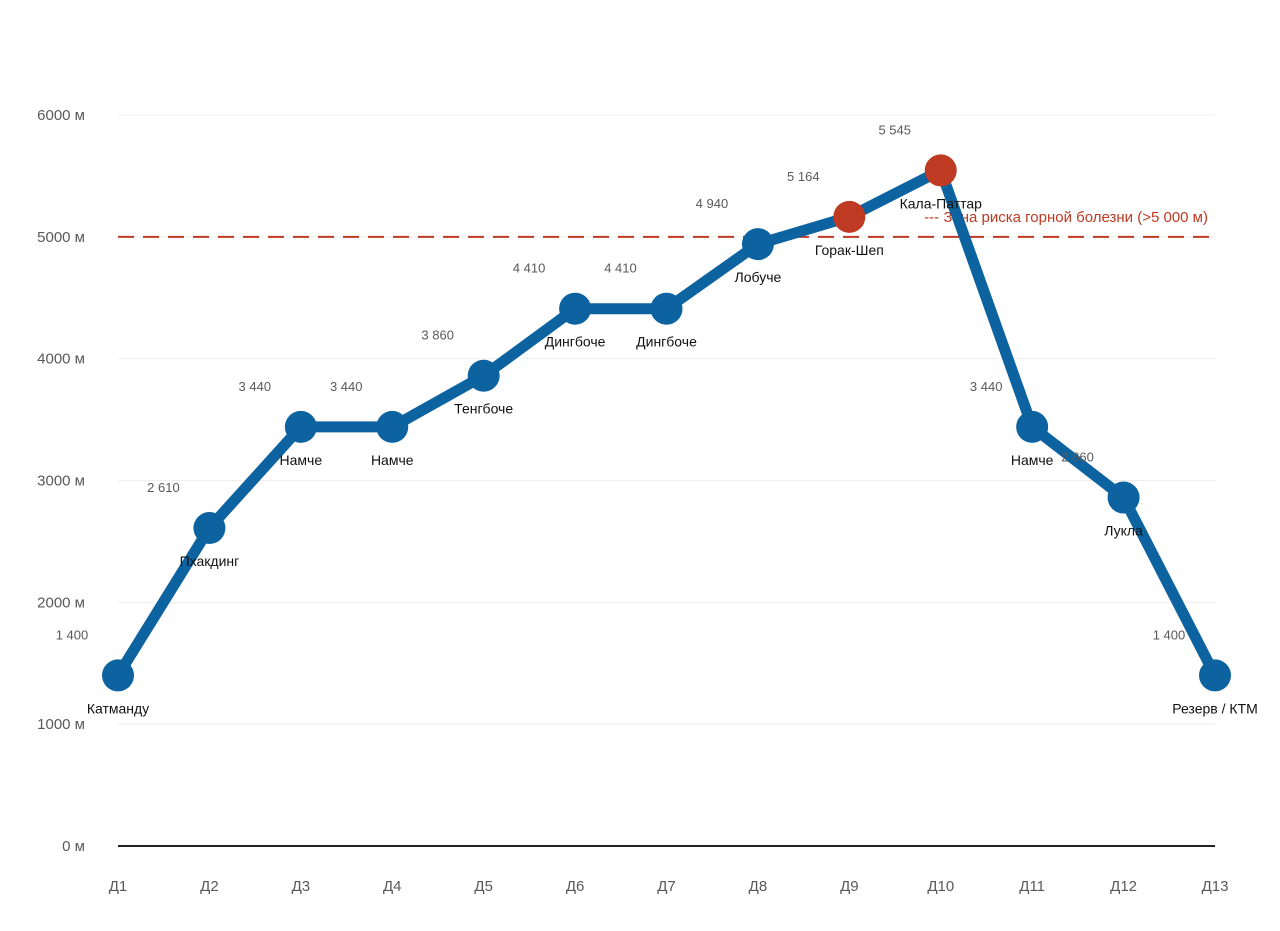 The width and height of the screenshot is (1280, 931). Describe the element at coordinates (1169, 634) in the screenshot. I see `value-label-13: 1 400` at that location.